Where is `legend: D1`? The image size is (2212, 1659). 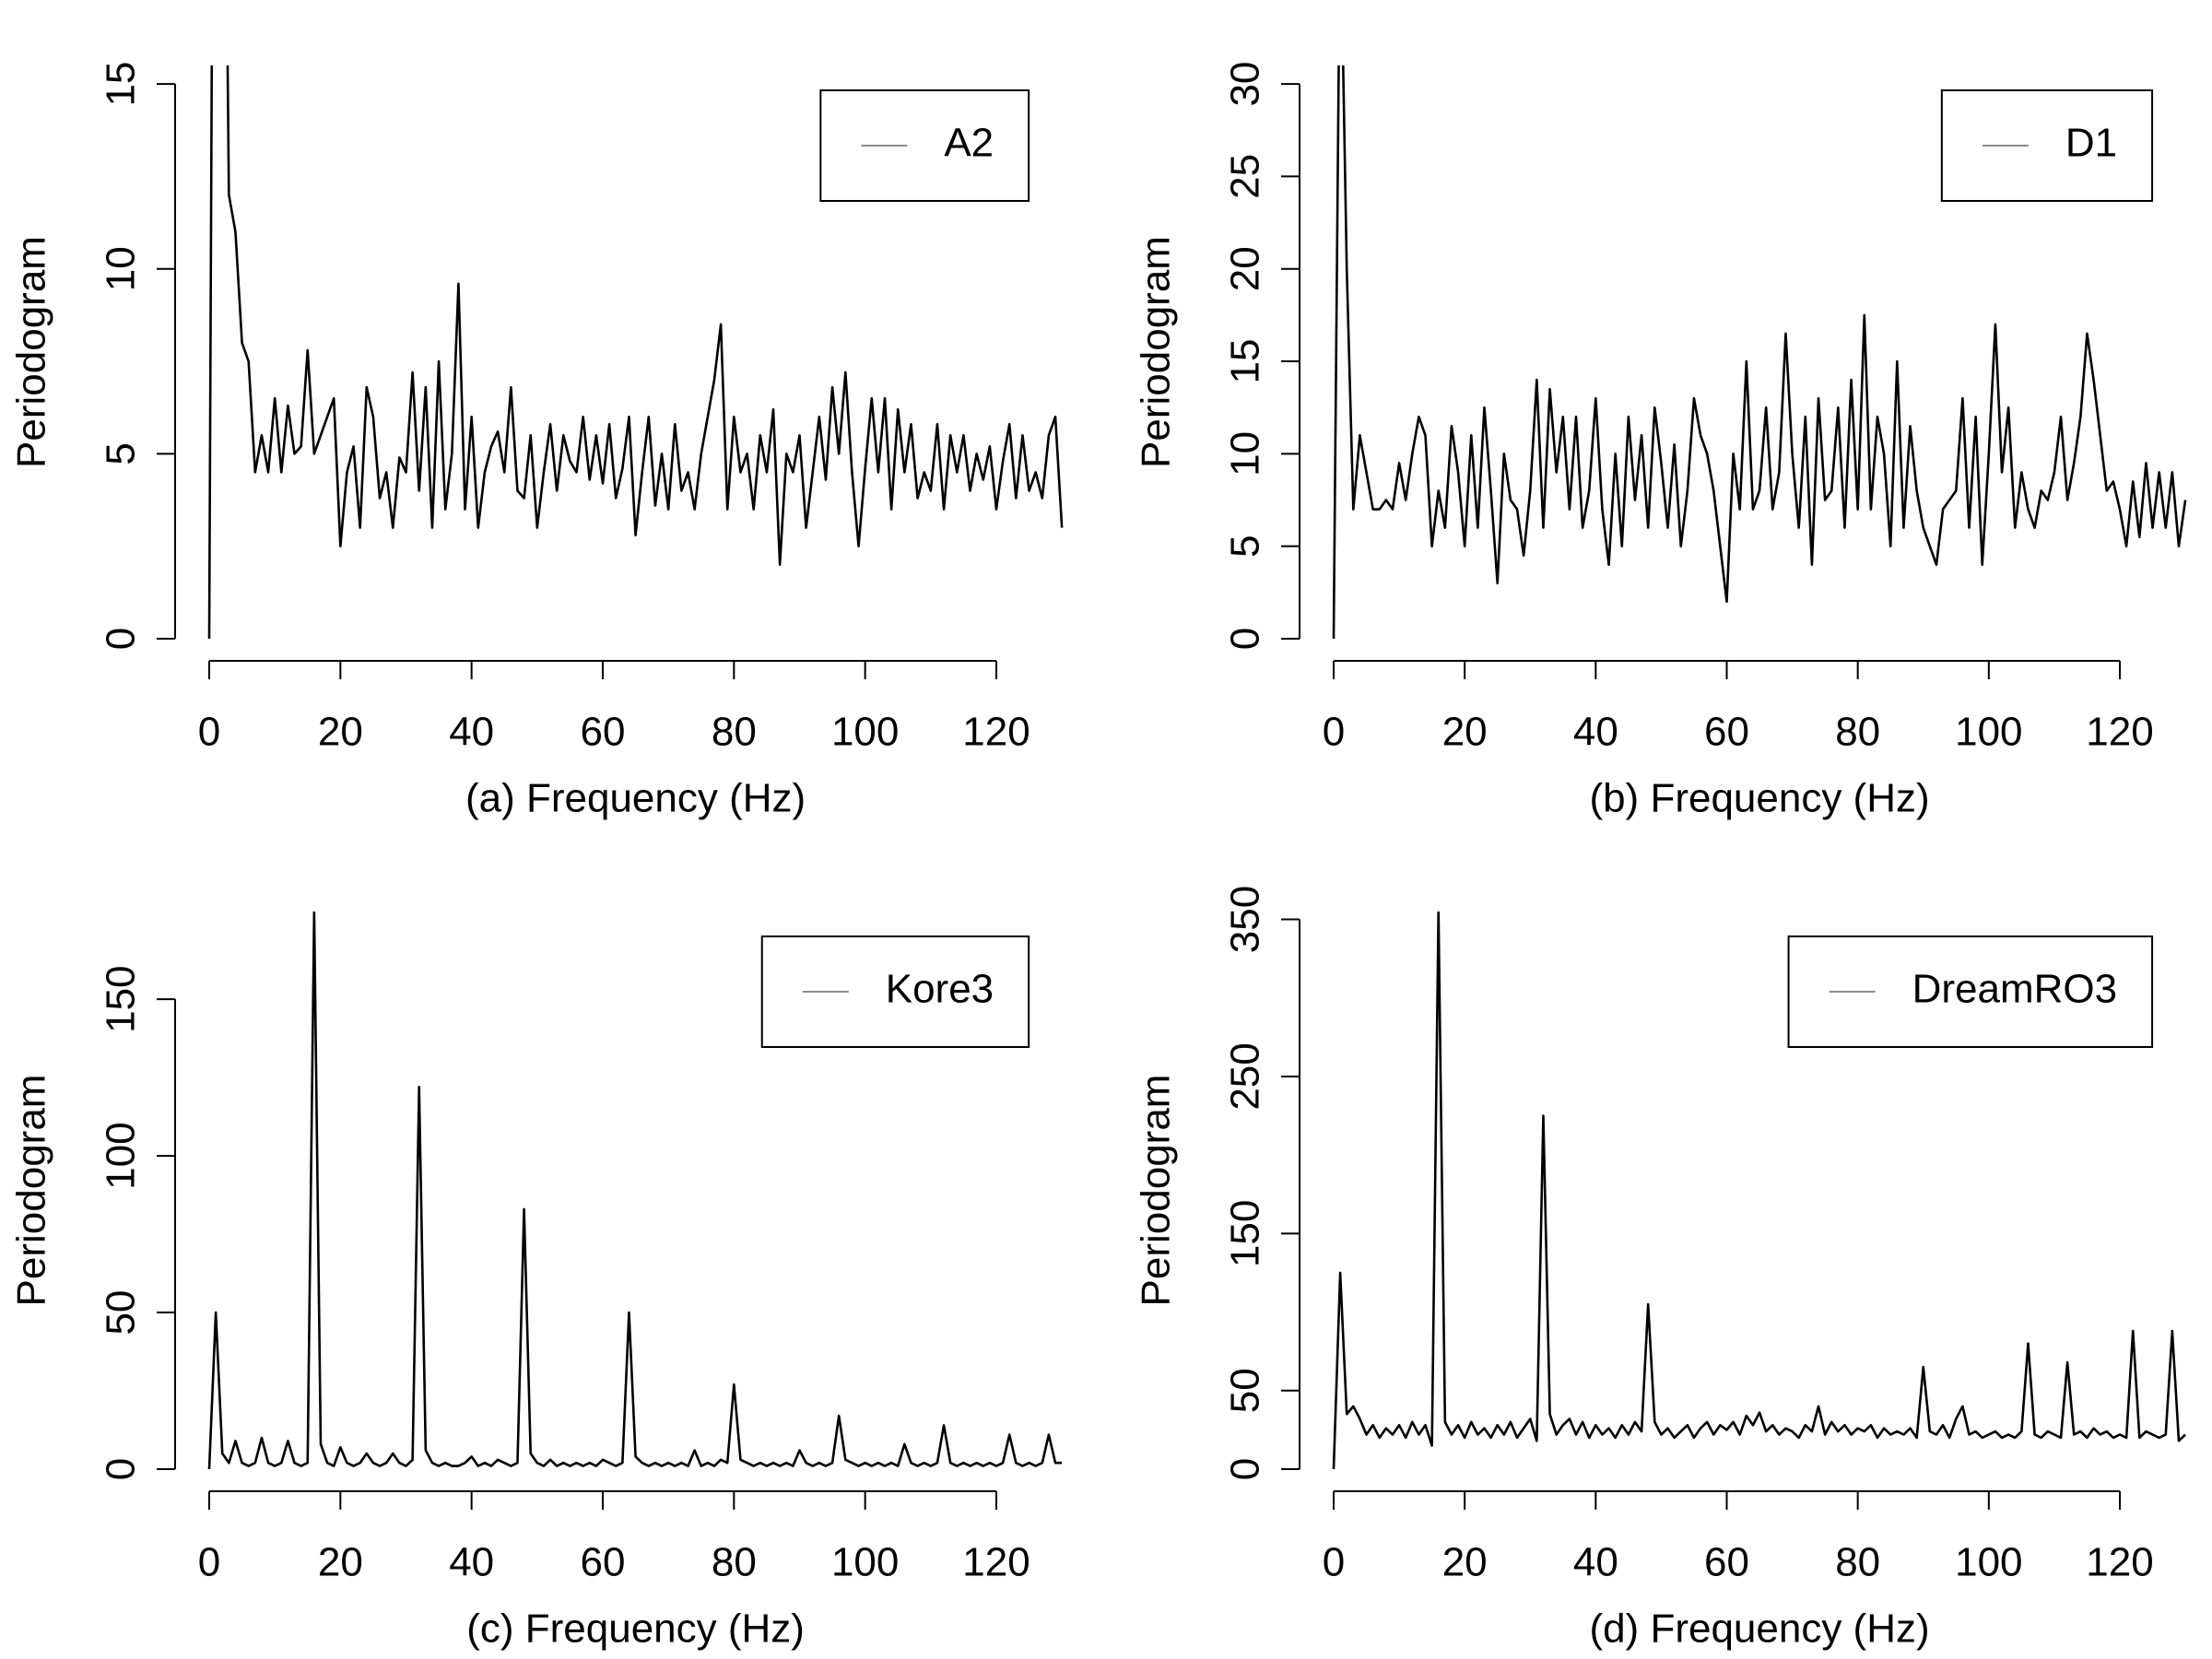
legend: D1 is located at coordinates (2047, 145).